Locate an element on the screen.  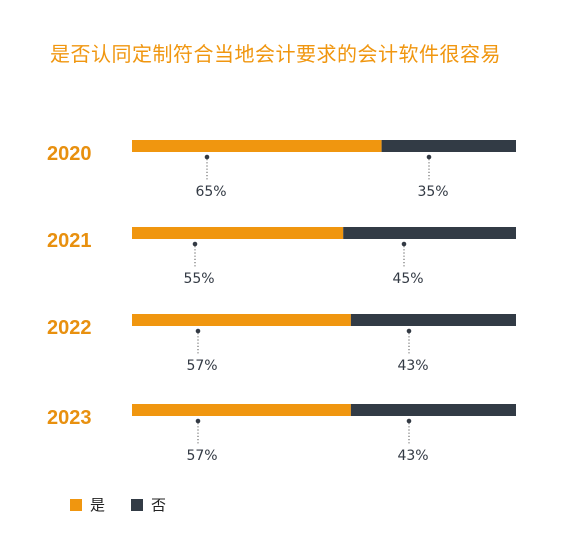
chart-title: 是否认同定制符合当地会计要求的会计软件很容易 is located at coordinates (275, 54).